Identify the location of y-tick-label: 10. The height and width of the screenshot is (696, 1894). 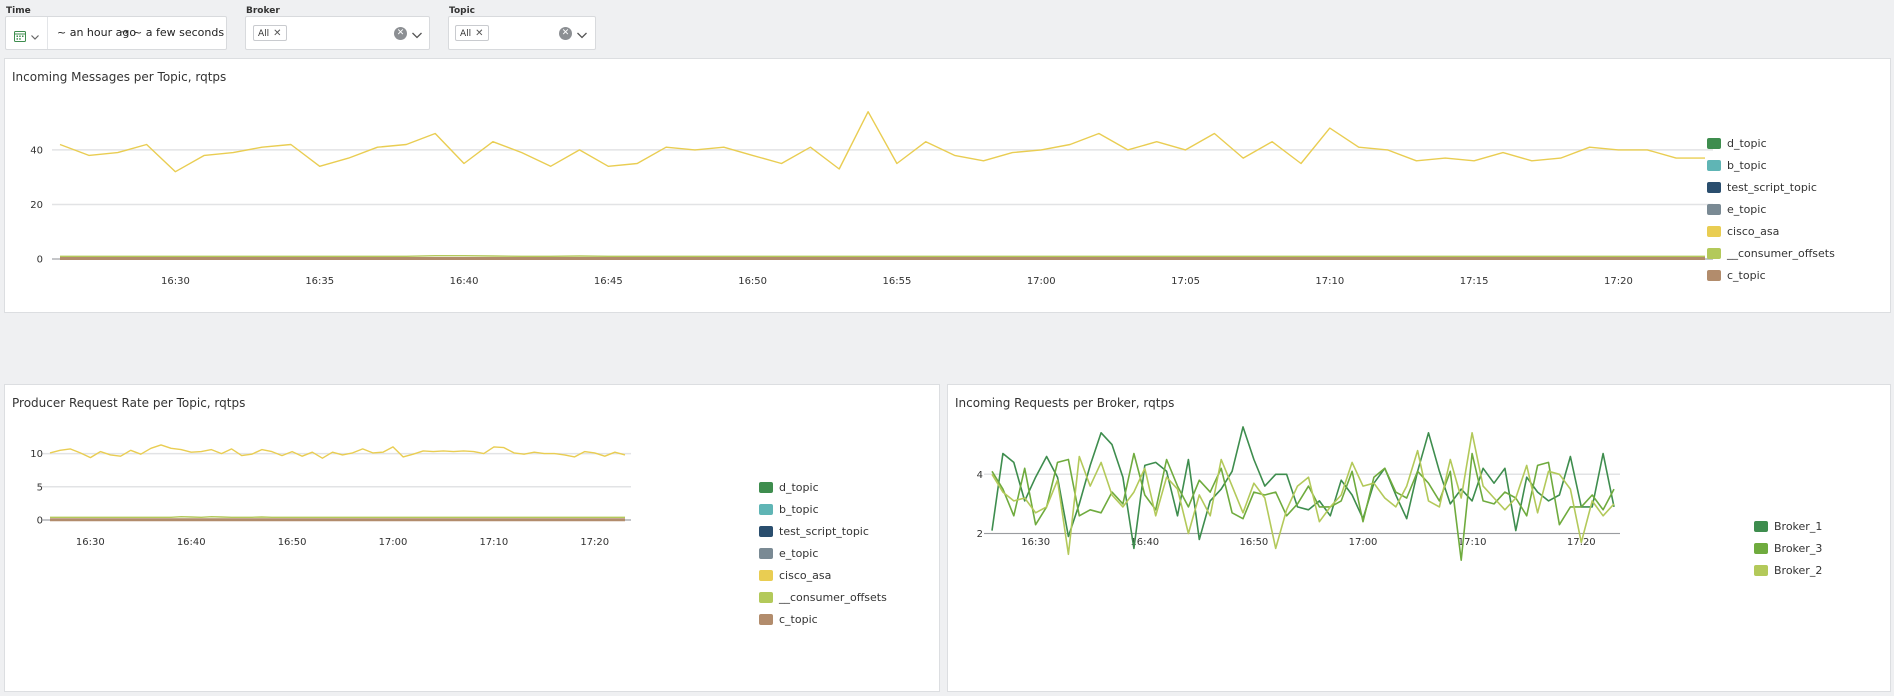
(36, 454).